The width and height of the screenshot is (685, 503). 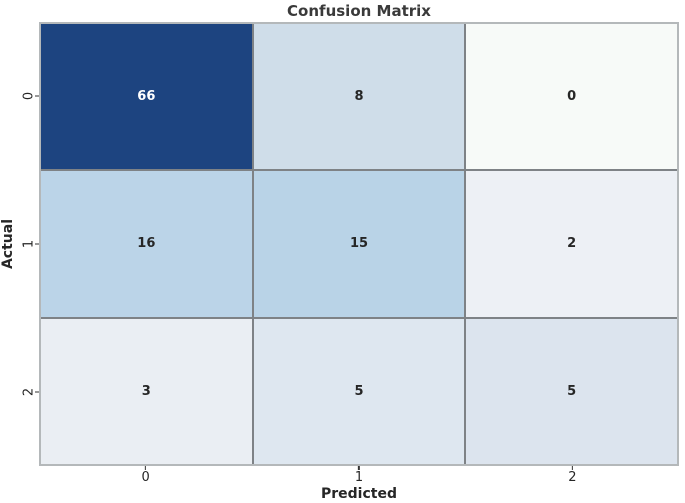 I want to click on y-axis-ticks: 0 1 2, so click(x=28, y=244).